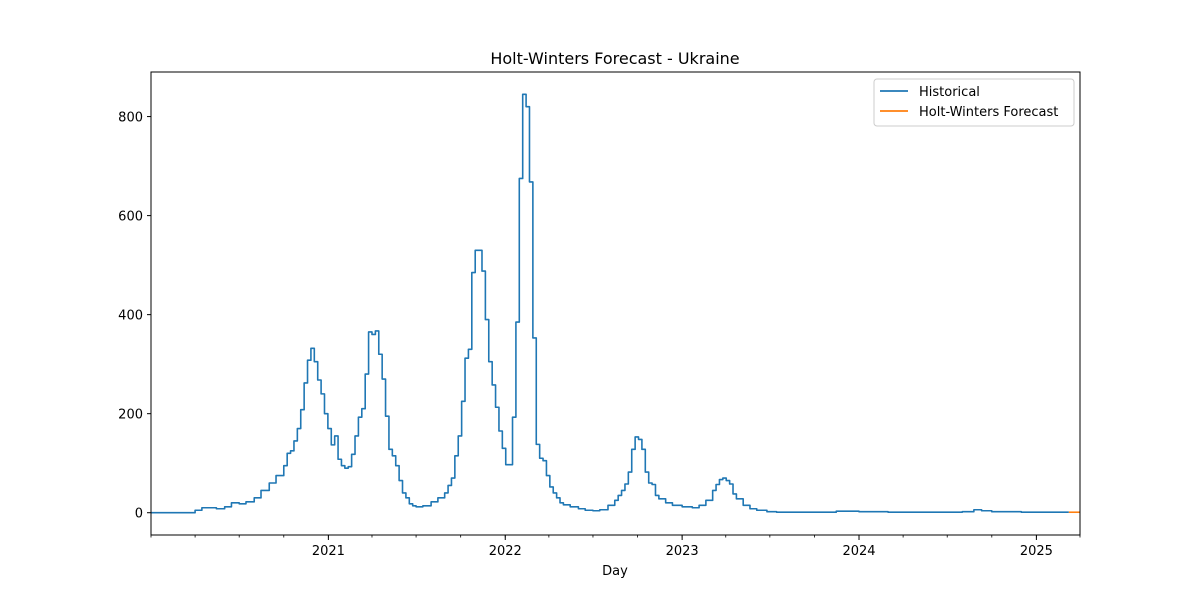 The image size is (1200, 600). Describe the element at coordinates (614, 58) in the screenshot. I see `chart-title: Holt-Winters Forecast - Ukraine` at that location.